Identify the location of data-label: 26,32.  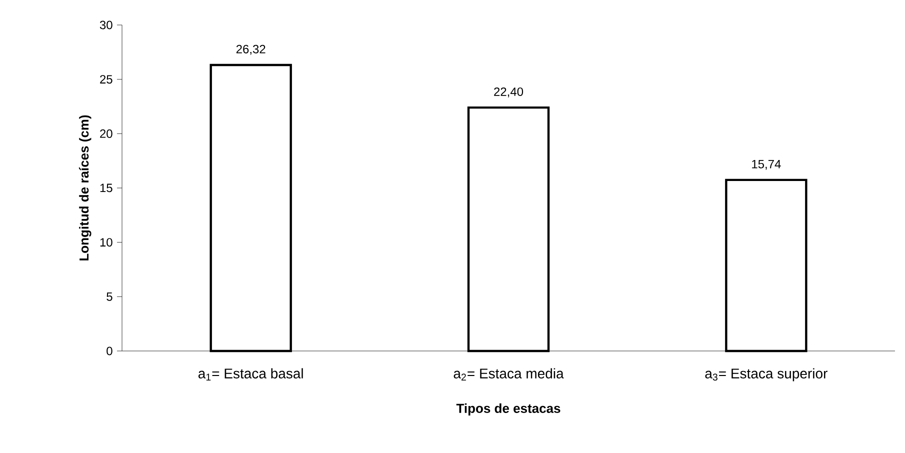
(251, 49).